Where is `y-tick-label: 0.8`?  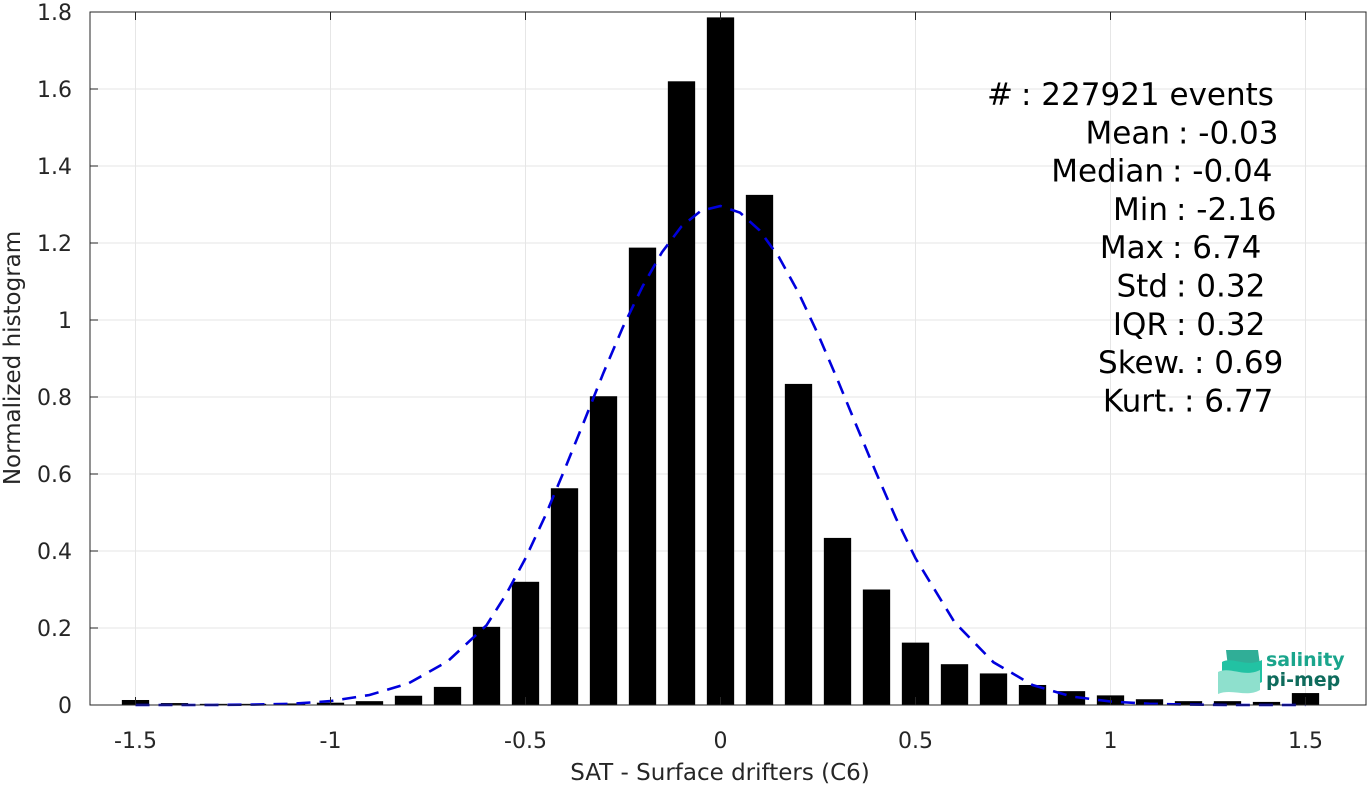 y-tick-label: 0.8 is located at coordinates (54, 398).